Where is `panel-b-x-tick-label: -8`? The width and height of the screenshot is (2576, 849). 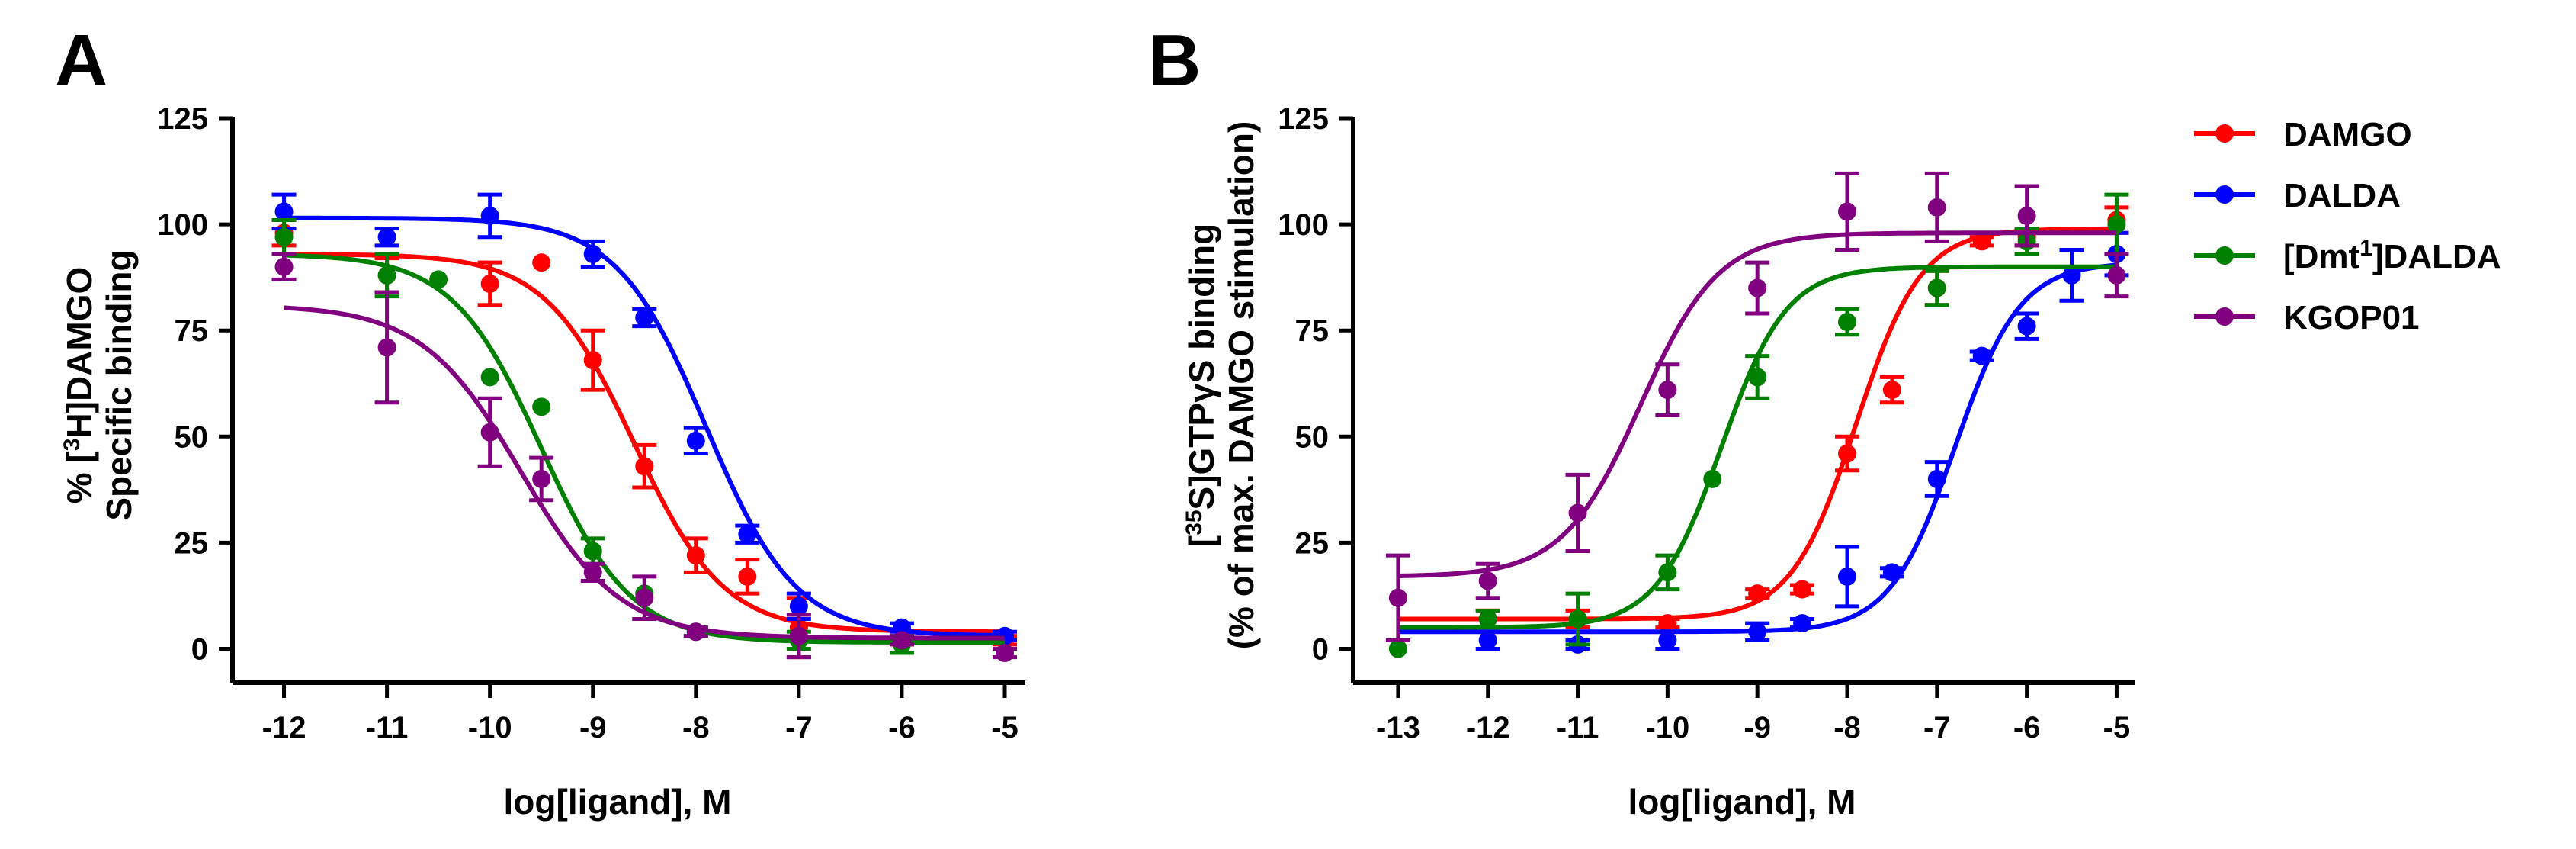
panel-b-x-tick-label: -8 is located at coordinates (1847, 727).